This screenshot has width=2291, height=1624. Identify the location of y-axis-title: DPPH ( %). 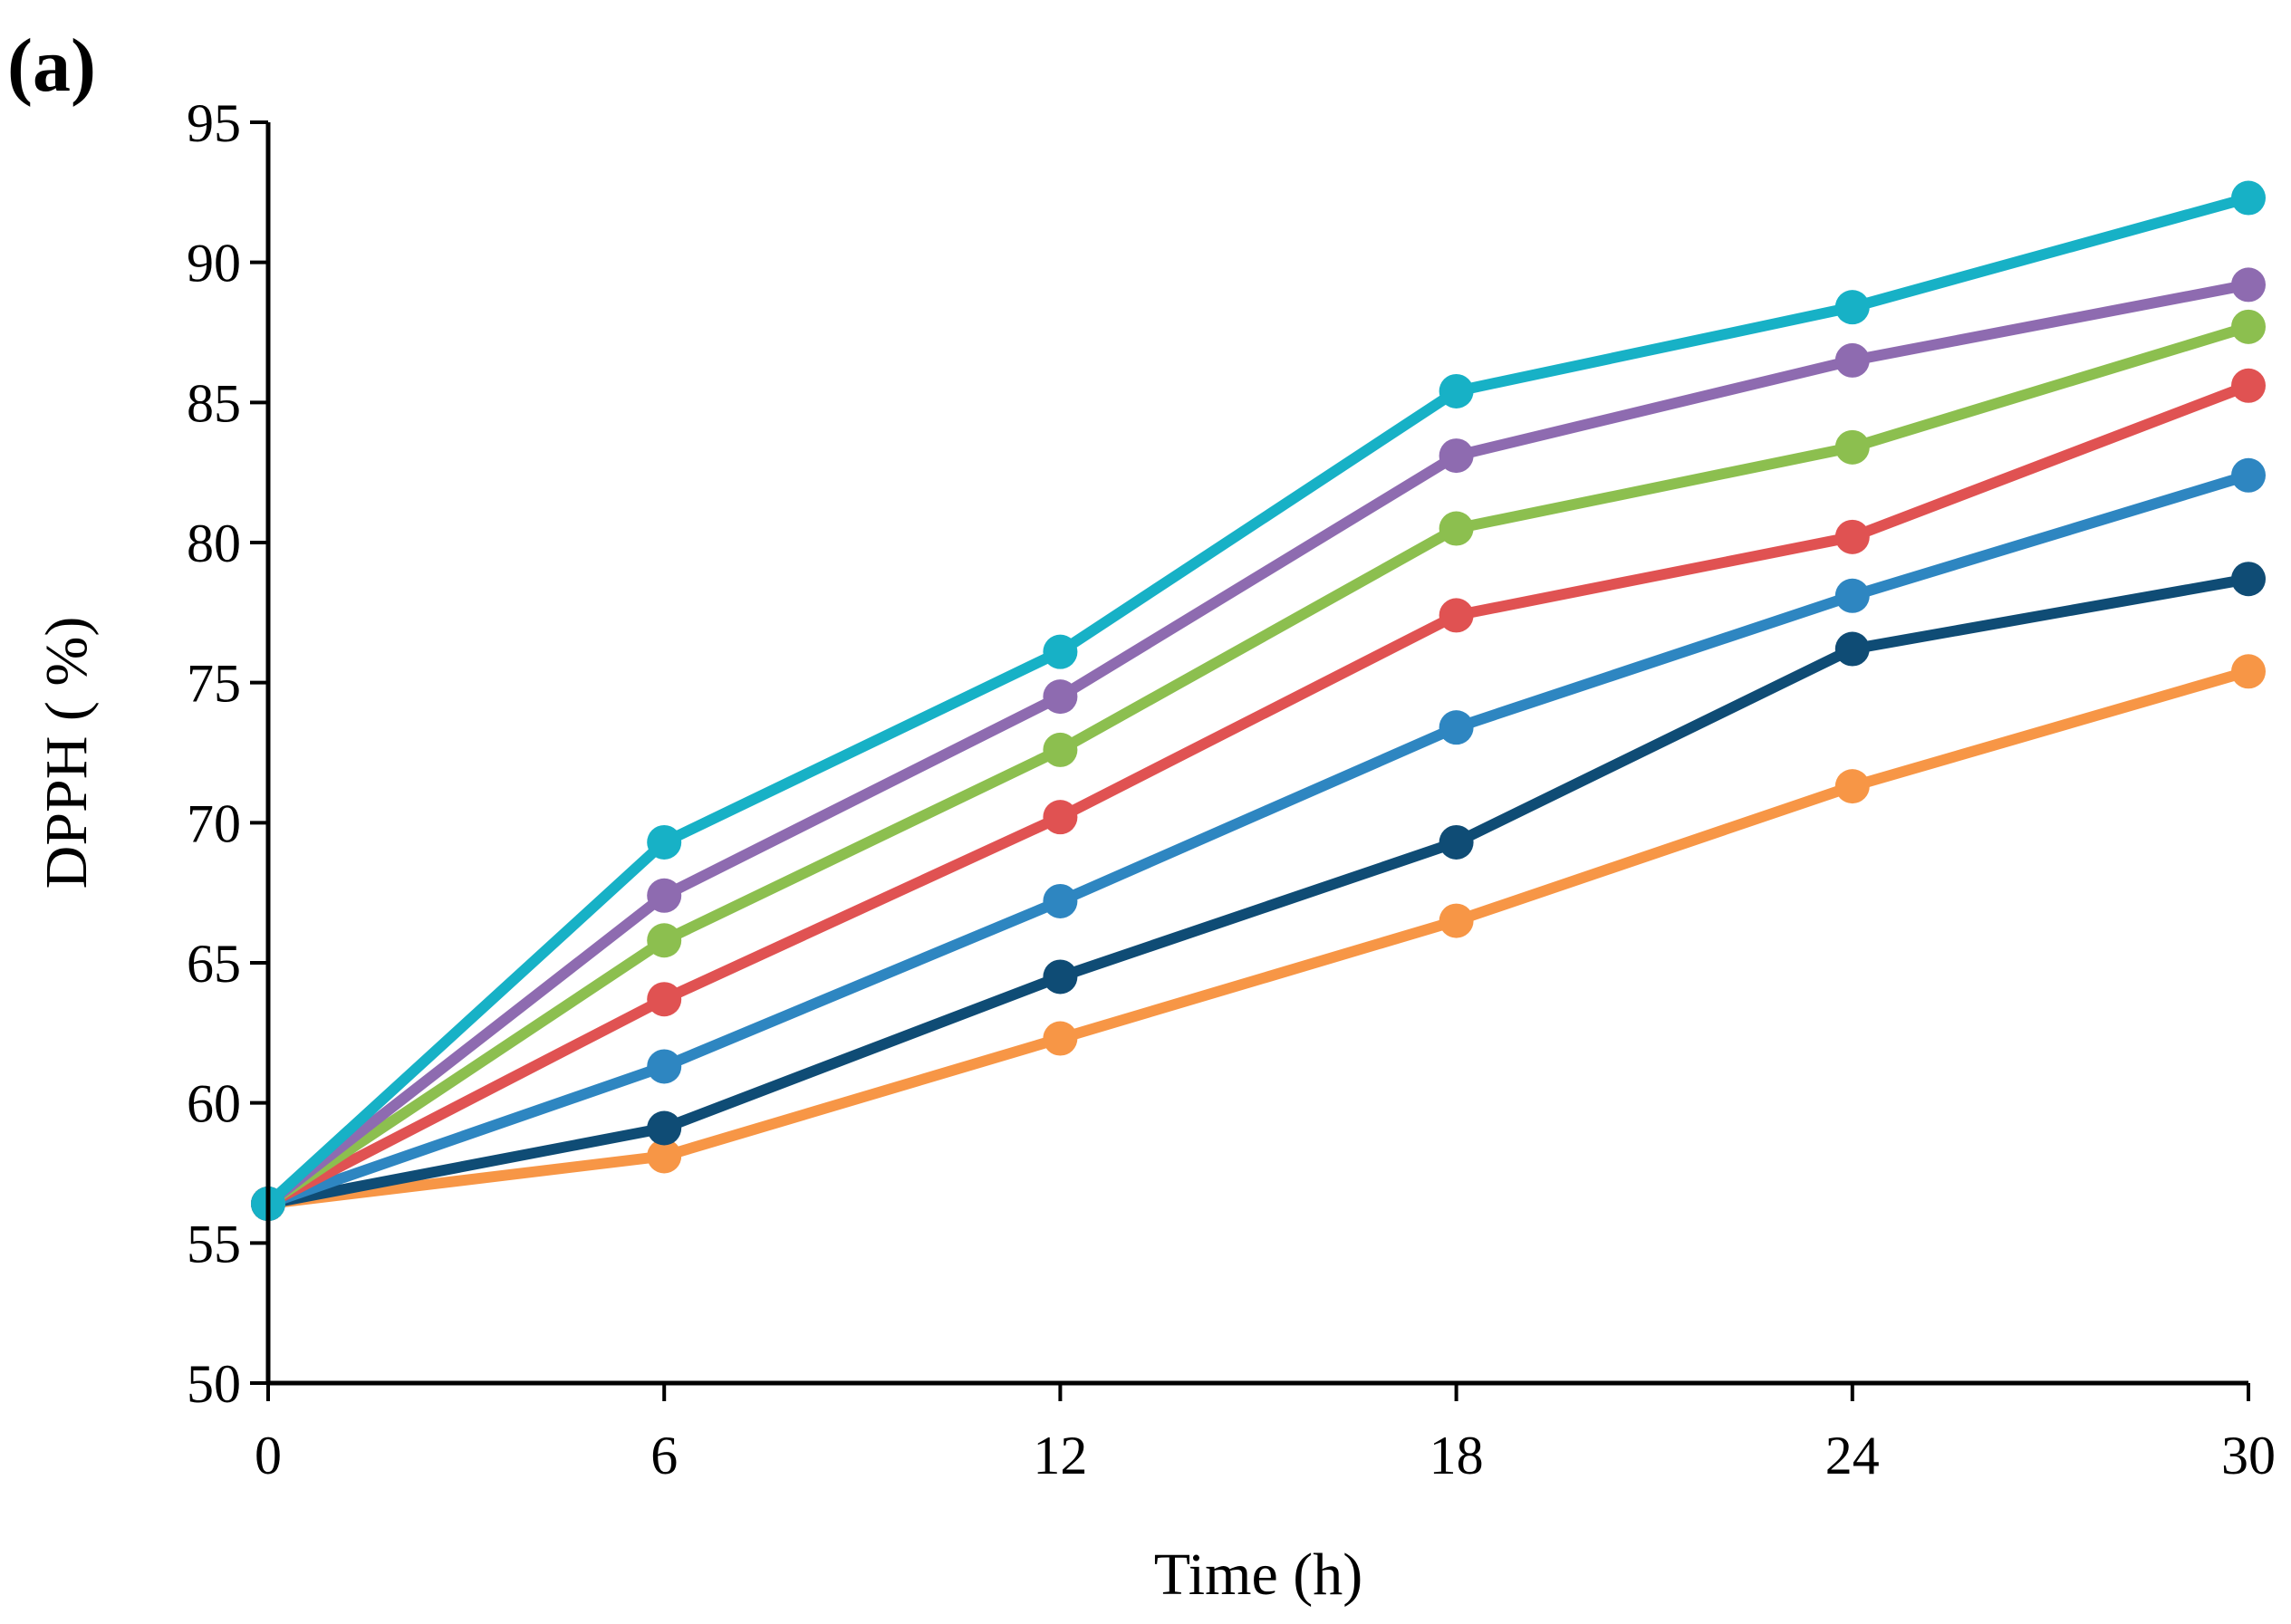
(67, 753).